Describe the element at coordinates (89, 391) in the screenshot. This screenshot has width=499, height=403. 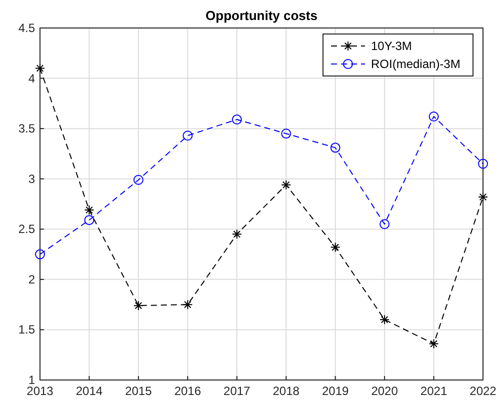
I see `x-tick-label: 2014` at that location.